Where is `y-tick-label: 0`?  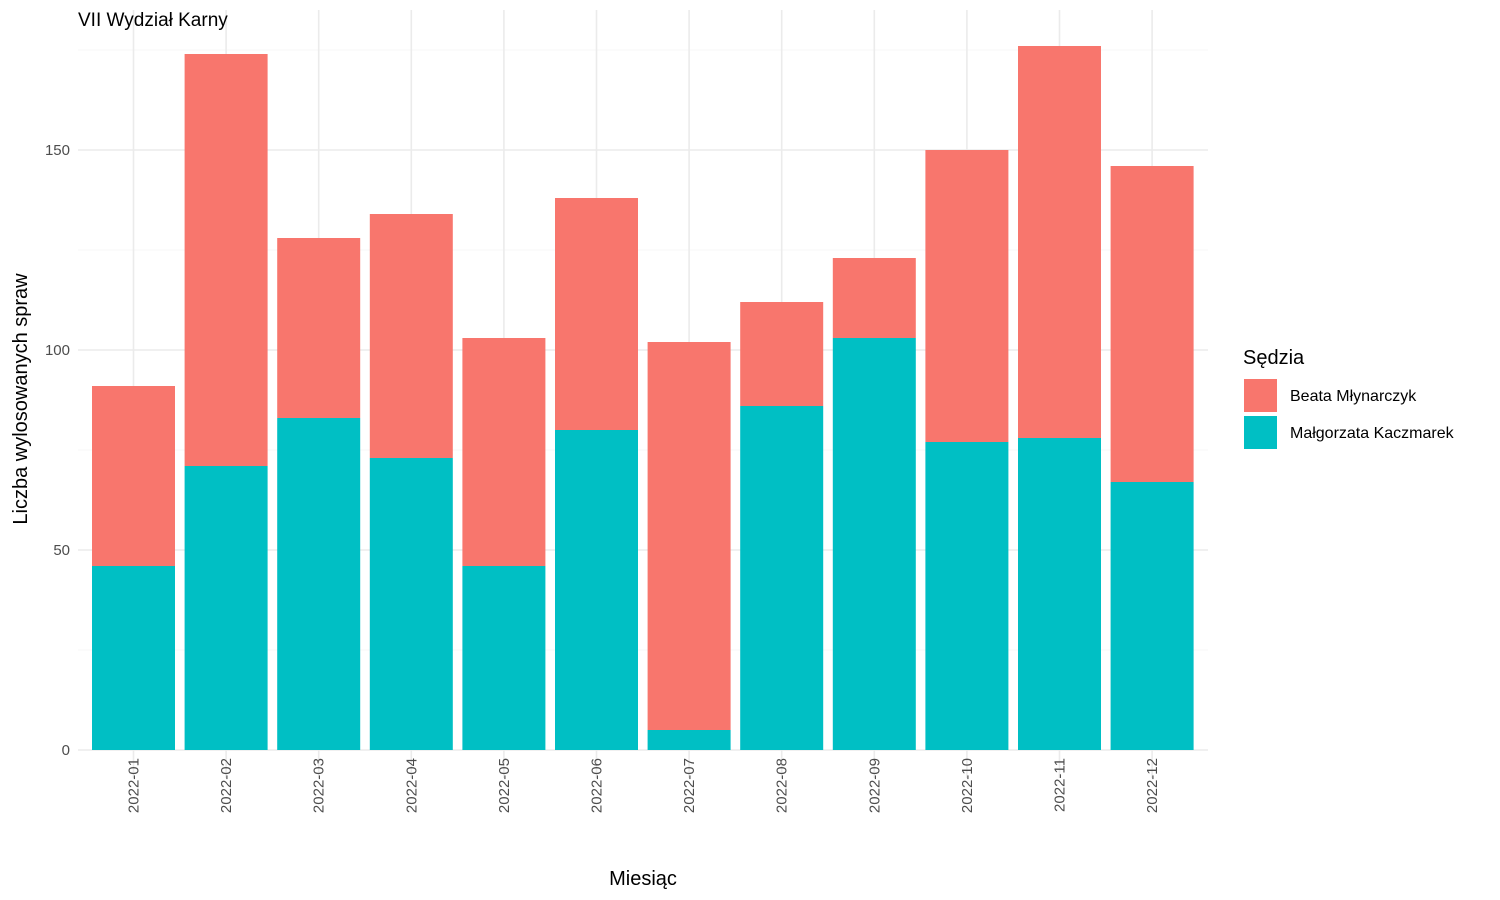 y-tick-label: 0 is located at coordinates (66, 750).